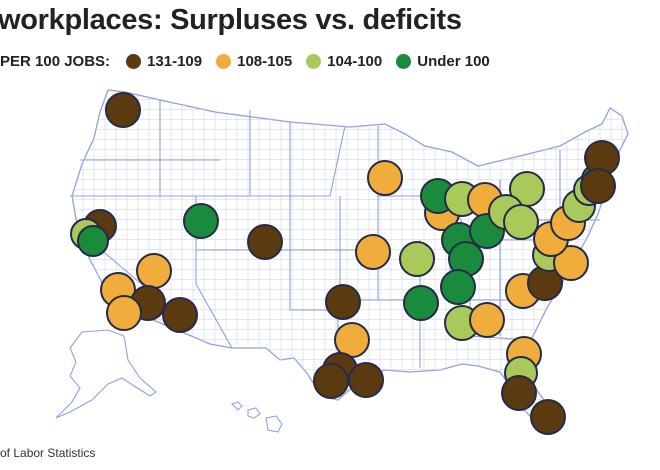  I want to click on legend-item-label: 104-100, so click(355, 61).